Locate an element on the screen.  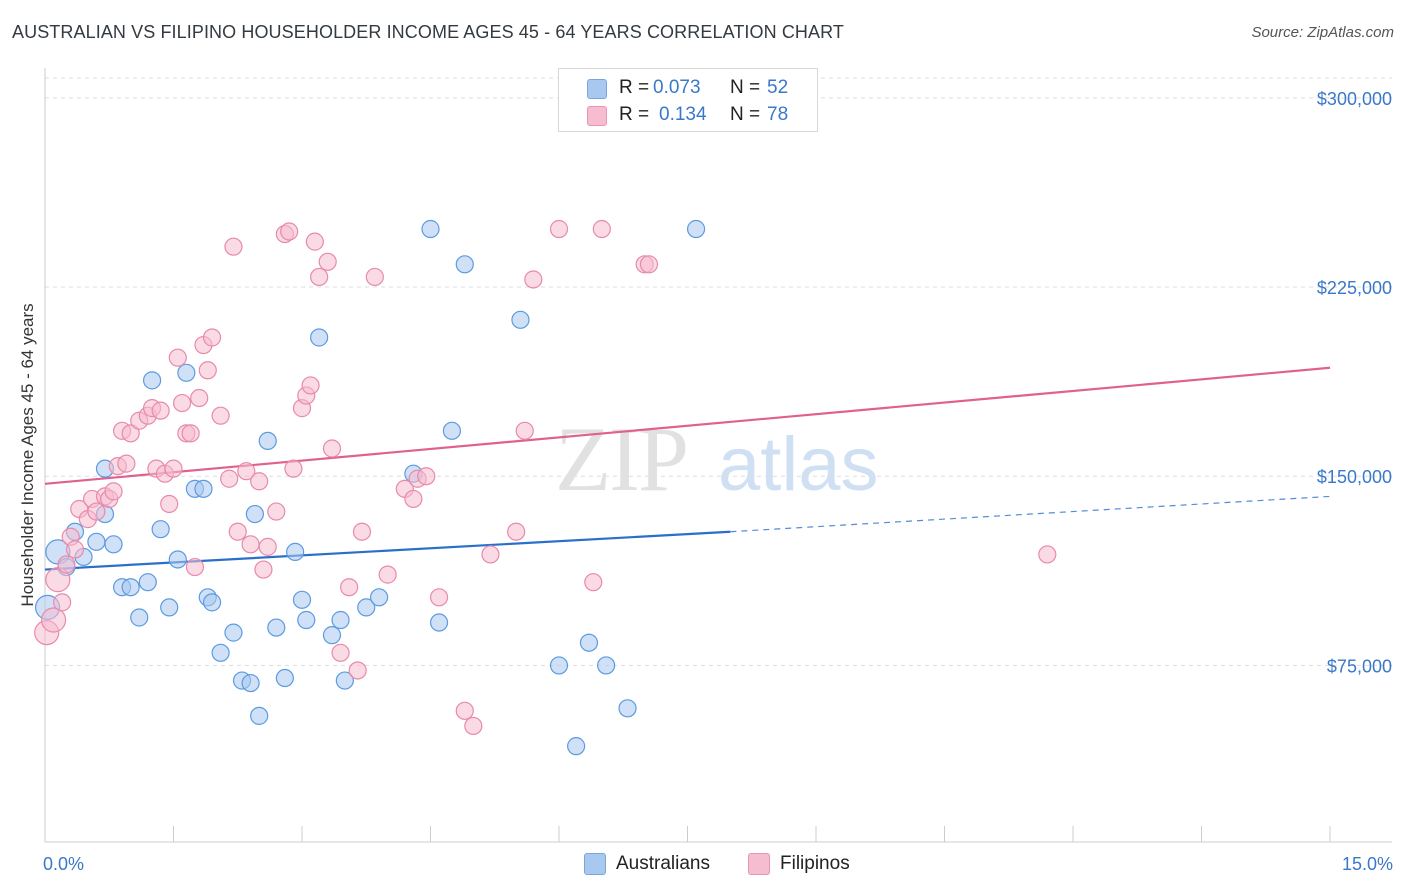
australians-swatch is located at coordinates (597, 89).